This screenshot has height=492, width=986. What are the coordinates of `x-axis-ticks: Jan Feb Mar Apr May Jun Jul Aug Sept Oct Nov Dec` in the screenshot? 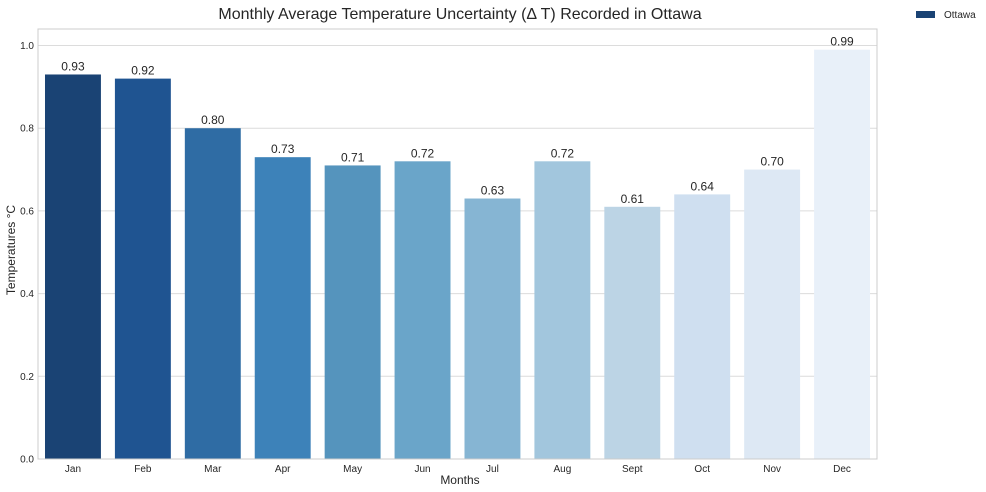 It's located at (458, 469).